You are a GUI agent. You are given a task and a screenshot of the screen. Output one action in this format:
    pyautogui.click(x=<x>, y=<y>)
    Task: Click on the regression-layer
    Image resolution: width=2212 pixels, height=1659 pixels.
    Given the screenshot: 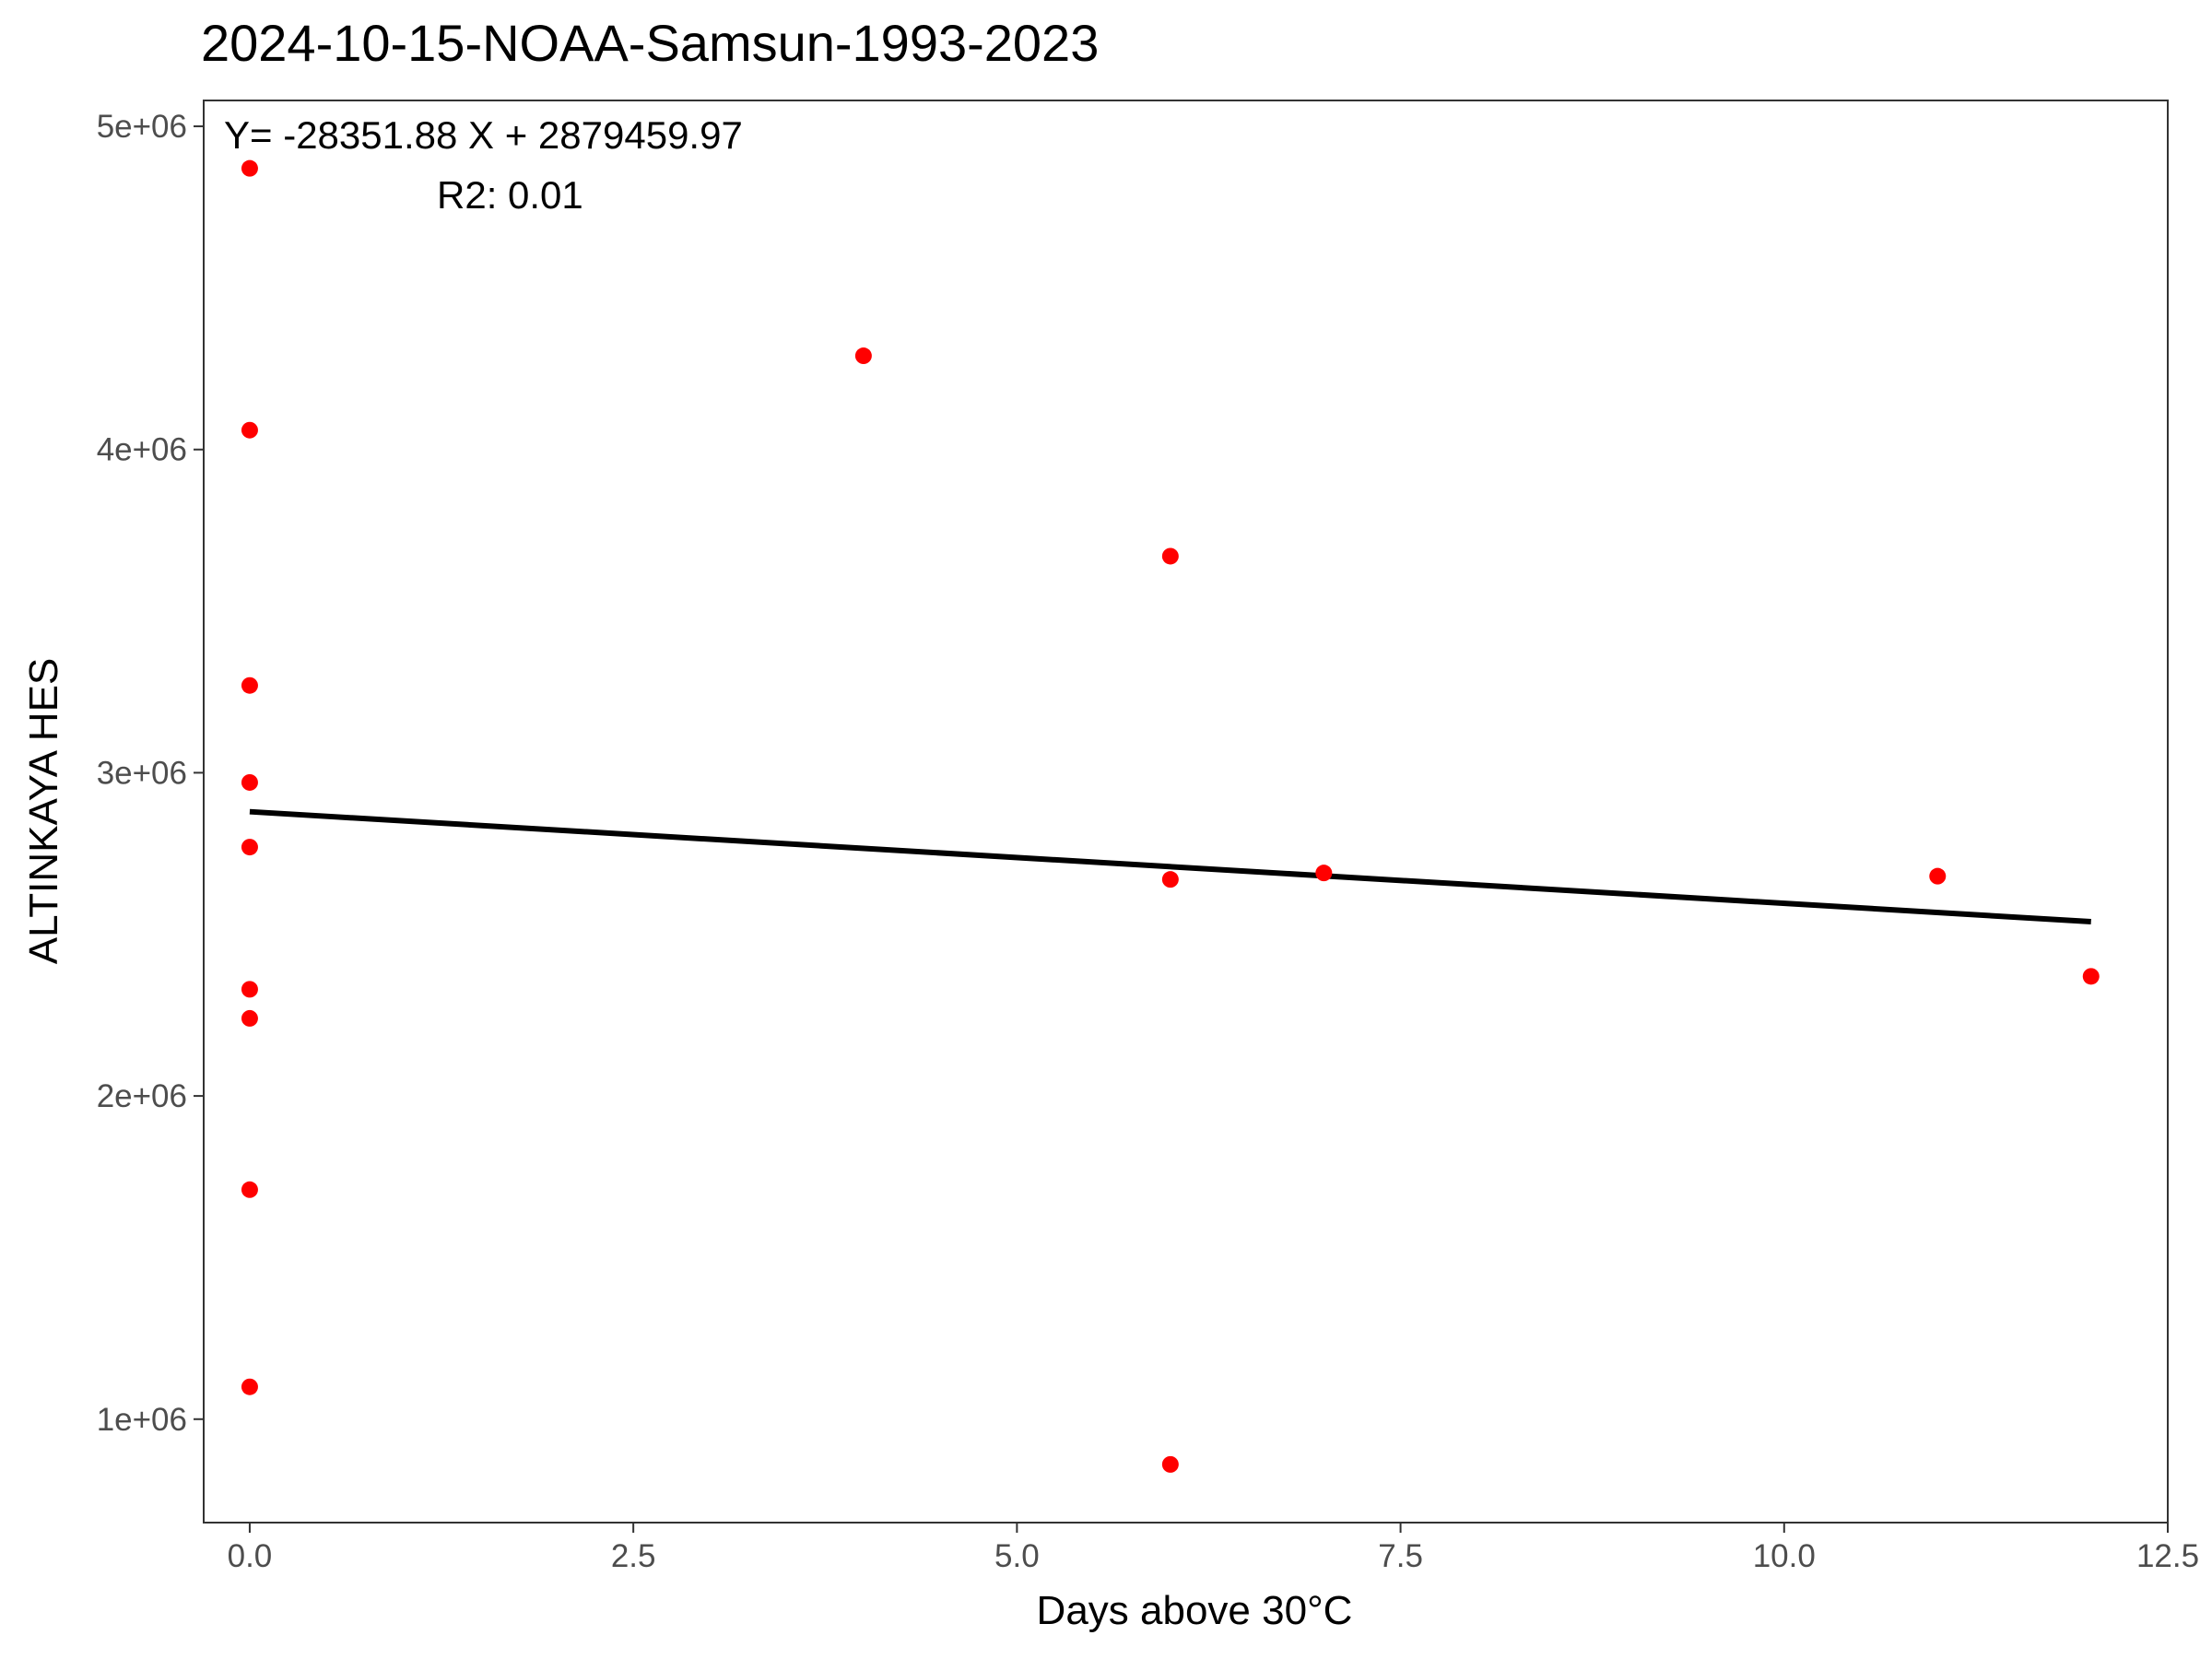 What is the action you would take?
    pyautogui.click(x=1170, y=866)
    